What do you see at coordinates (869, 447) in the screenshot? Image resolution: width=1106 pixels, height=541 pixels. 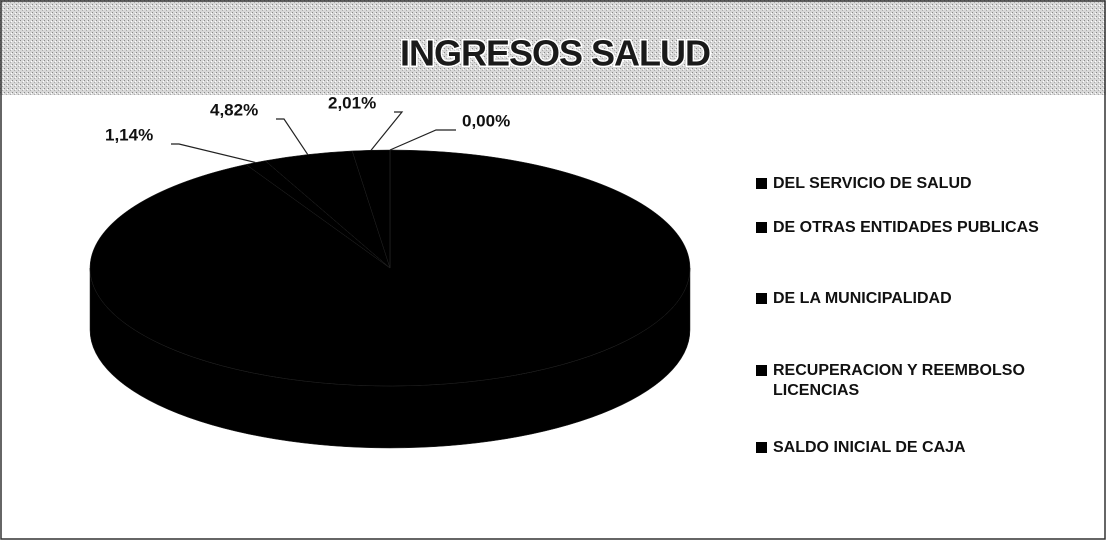 I see `legend-label: SALDO INICIAL DE CAJA` at bounding box center [869, 447].